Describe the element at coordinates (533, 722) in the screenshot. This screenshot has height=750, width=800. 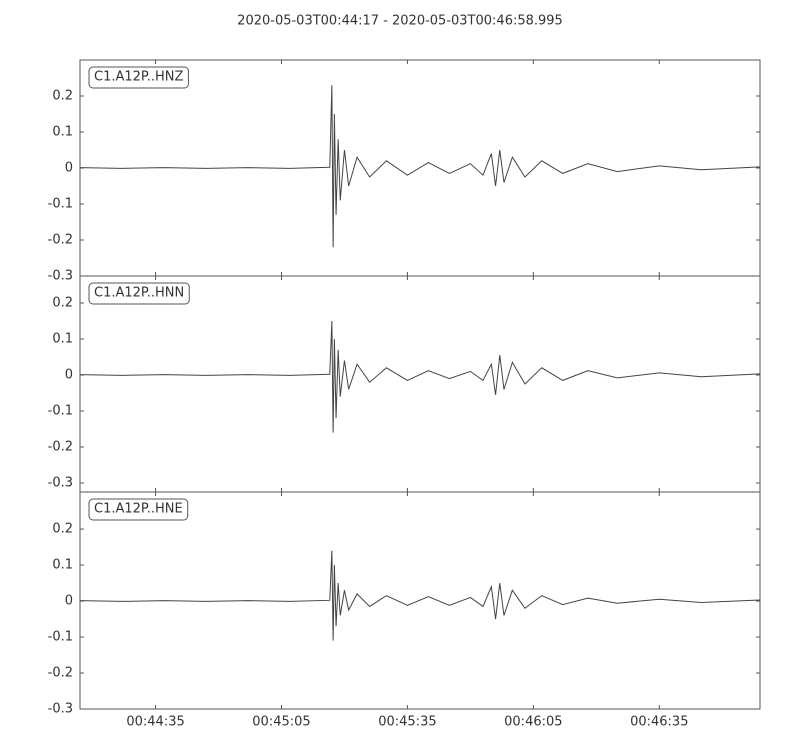
I see `x-tick-label: 00:46:05` at that location.